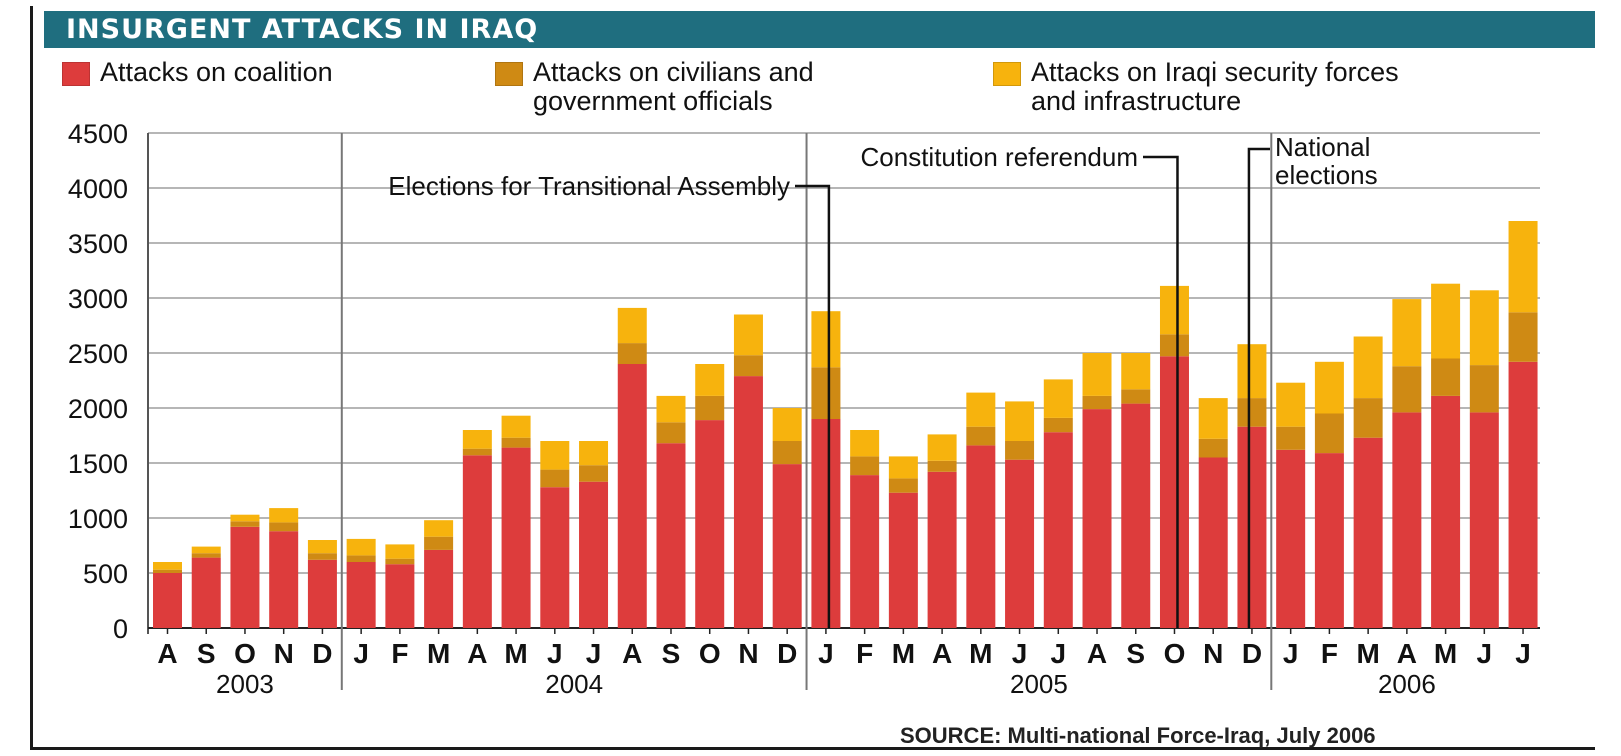  What do you see at coordinates (813, 406) in the screenshot?
I see `annotation-leader-line` at bounding box center [813, 406].